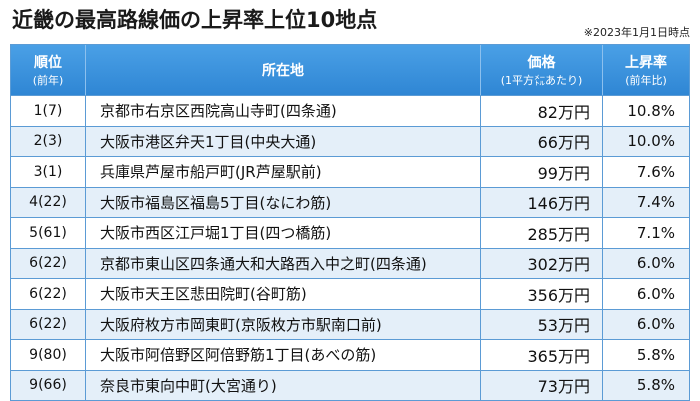 This screenshot has height=401, width=700. I want to click on location-cell: 大阪市港区弁天1丁目(中央大通), so click(283, 141).